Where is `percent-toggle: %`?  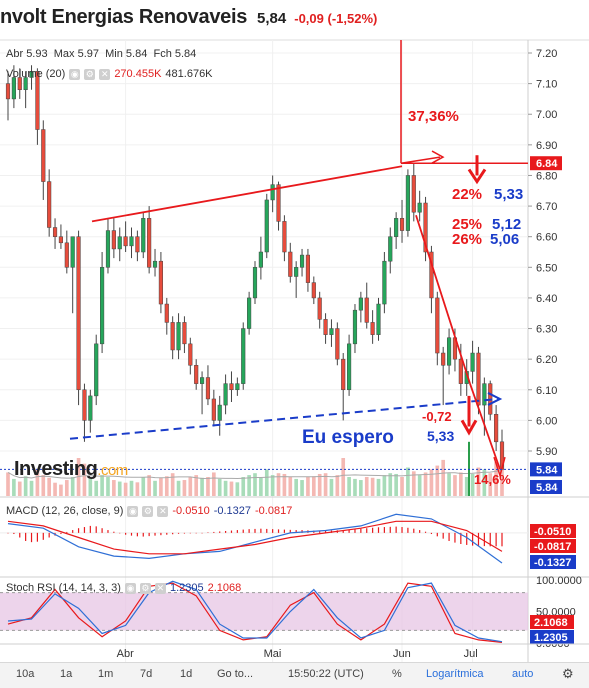
percent-toggle: % is located at coordinates (397, 674).